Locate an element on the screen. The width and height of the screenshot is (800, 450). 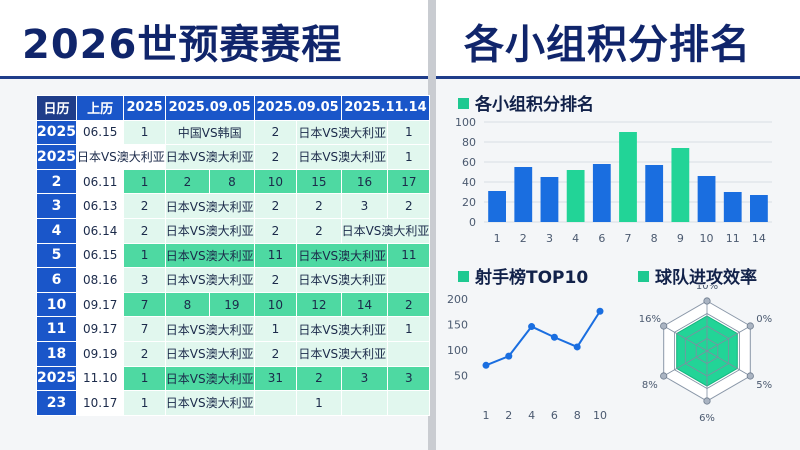
x-tick-label: 3 is located at coordinates (549, 238).